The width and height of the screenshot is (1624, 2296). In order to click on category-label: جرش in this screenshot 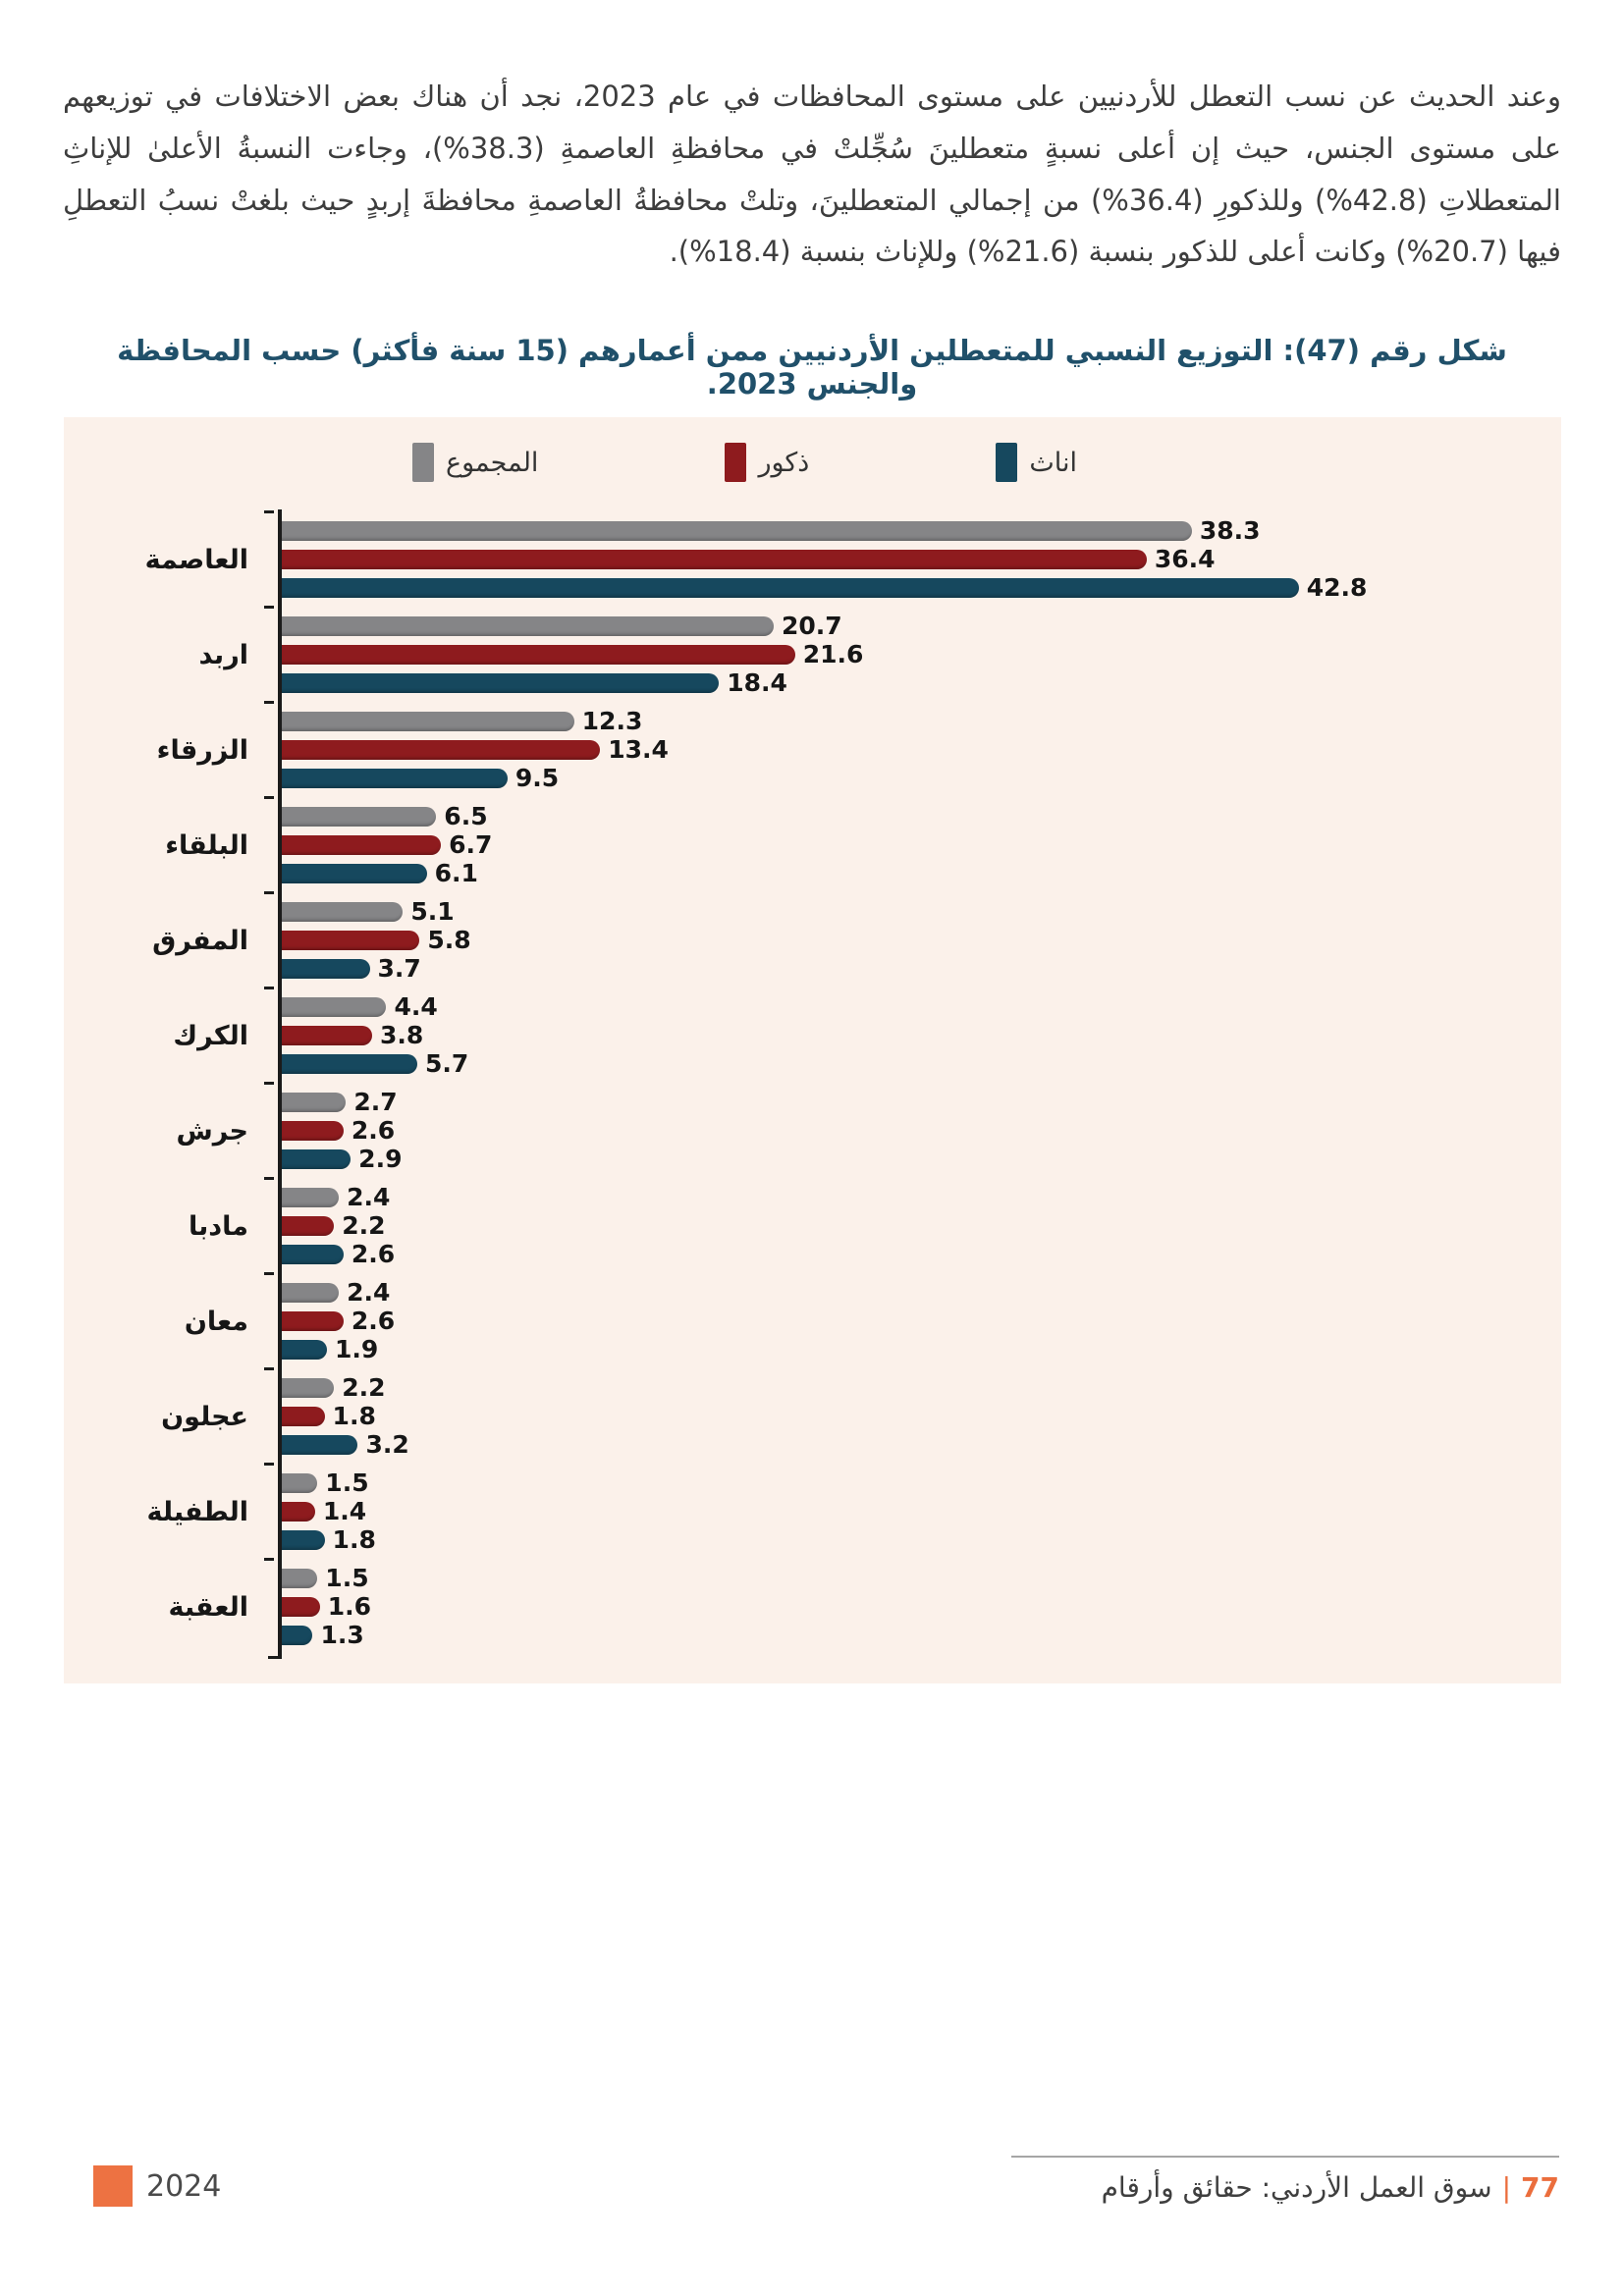, I will do `click(212, 1131)`.